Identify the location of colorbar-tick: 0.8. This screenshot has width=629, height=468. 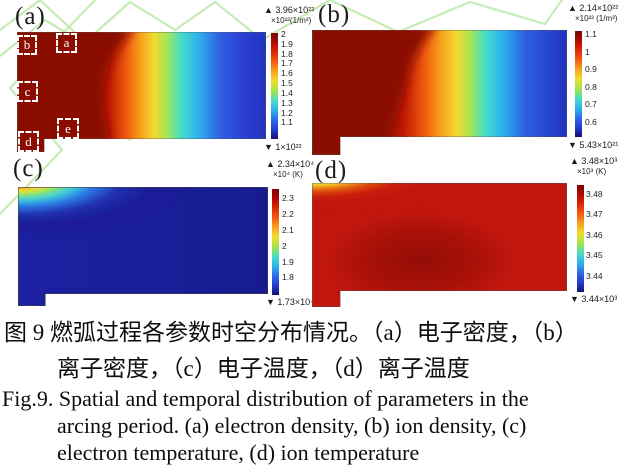
(591, 86).